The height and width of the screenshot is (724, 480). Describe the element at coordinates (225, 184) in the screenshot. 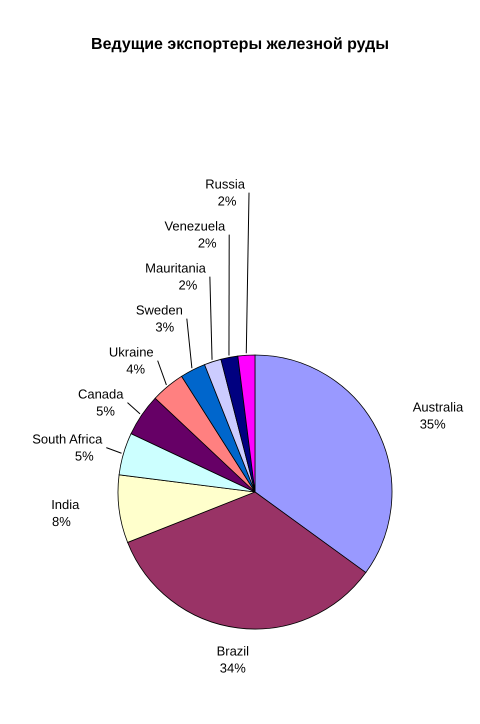

I see `slice-label: Russia` at that location.